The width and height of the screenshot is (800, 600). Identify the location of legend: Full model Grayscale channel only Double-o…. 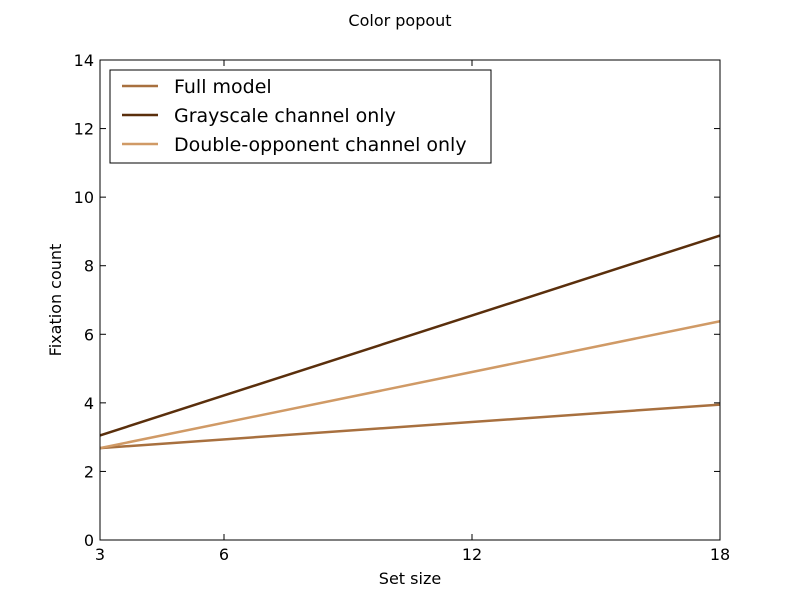
(300, 116).